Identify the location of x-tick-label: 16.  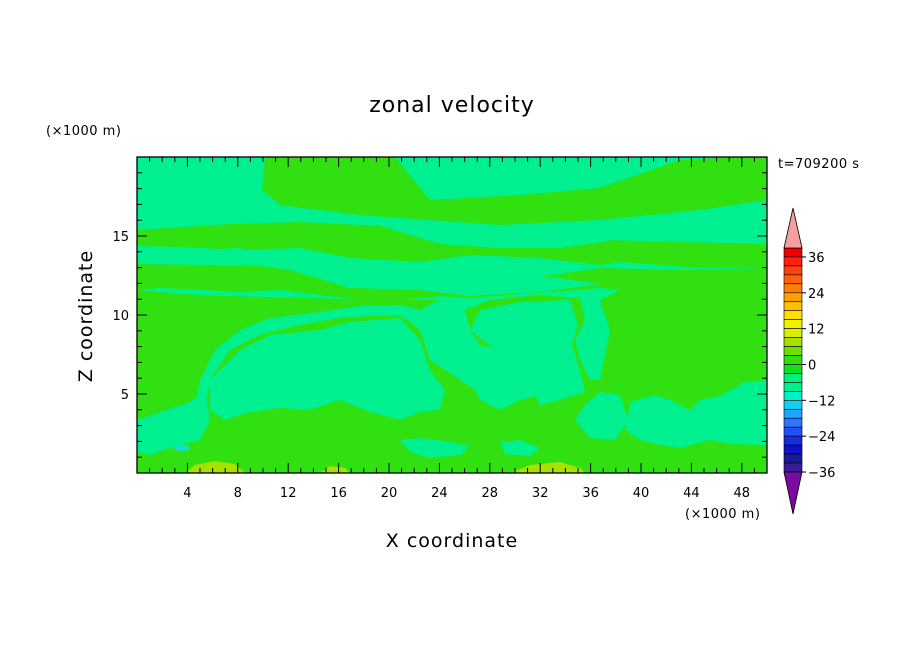
(338, 493).